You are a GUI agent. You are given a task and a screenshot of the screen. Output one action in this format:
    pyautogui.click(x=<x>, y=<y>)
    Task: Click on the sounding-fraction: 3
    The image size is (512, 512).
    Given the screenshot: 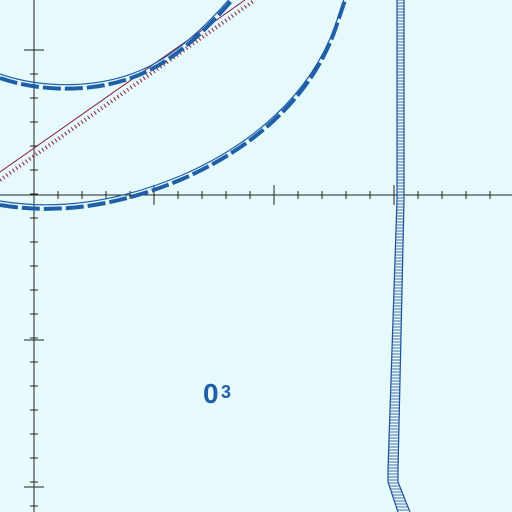 What is the action you would take?
    pyautogui.click(x=226, y=392)
    